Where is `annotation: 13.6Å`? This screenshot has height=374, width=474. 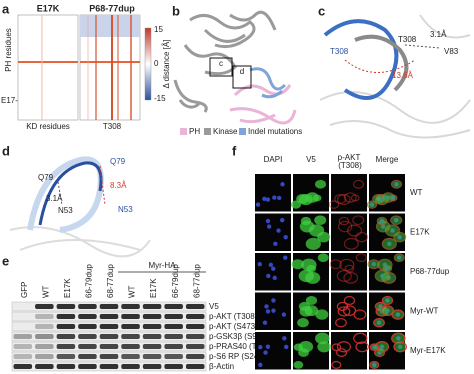 annotation: 13.6Å is located at coordinates (403, 75).